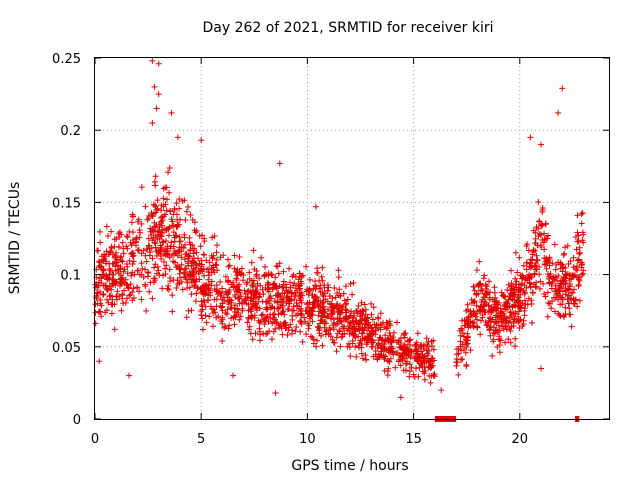  Describe the element at coordinates (95, 439) in the screenshot. I see `x-tick-label: 0` at that location.